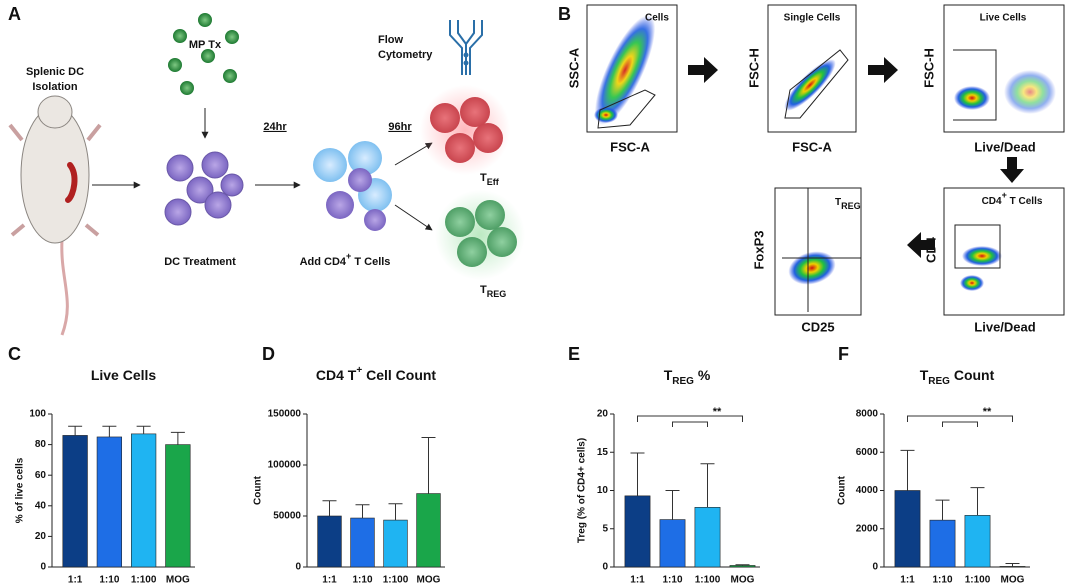 The width and height of the screenshot is (1072, 588). I want to click on y-axis-label: Count, so click(842, 490).